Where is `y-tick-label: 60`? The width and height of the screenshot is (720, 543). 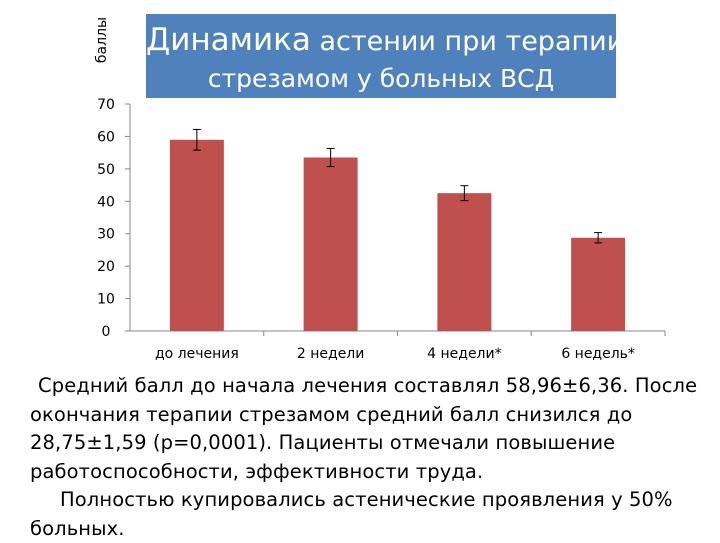 y-tick-label: 60 is located at coordinates (106, 137).